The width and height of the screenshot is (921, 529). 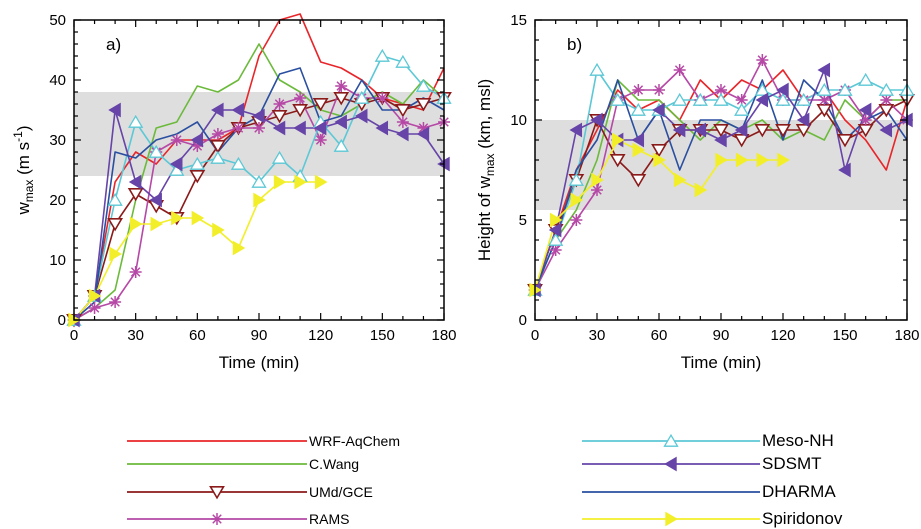 What do you see at coordinates (574, 44) in the screenshot?
I see `panel-label: b)` at bounding box center [574, 44].